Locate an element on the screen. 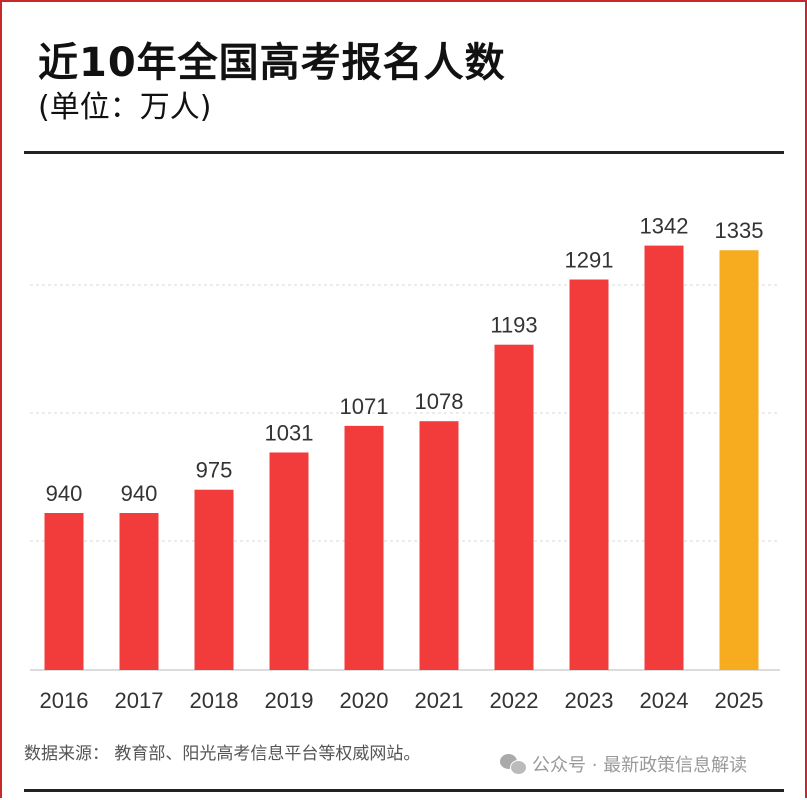 This screenshot has width=807, height=800. bar-2018 is located at coordinates (214, 579).